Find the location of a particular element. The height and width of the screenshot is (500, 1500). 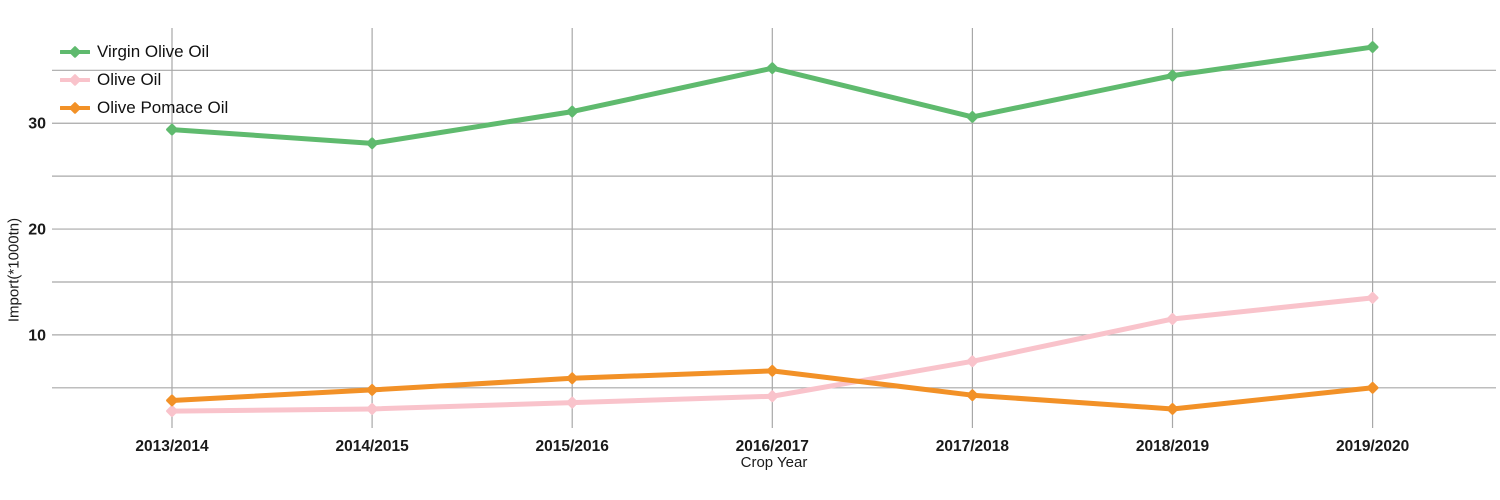

x-tick-label: 2017/2018 is located at coordinates (973, 446).